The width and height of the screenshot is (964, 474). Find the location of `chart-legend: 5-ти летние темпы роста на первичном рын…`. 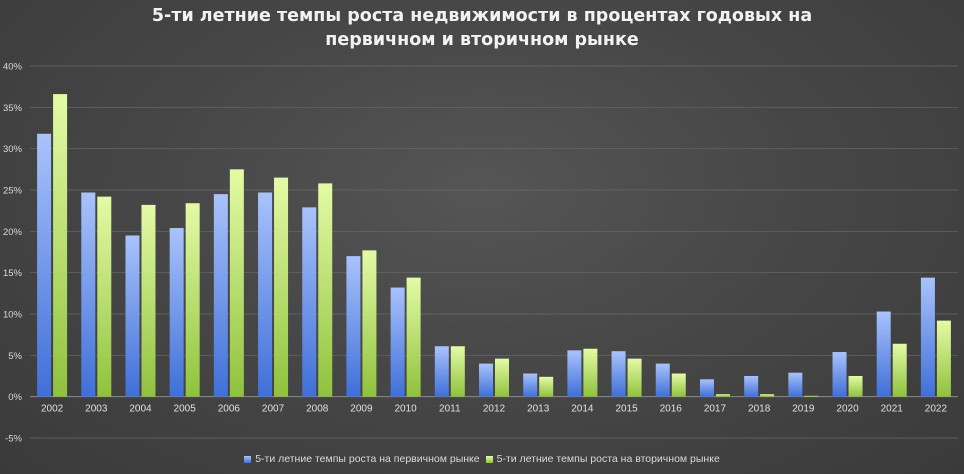

chart-legend: 5-ти летние темпы роста на первичном рын… is located at coordinates (482, 459).